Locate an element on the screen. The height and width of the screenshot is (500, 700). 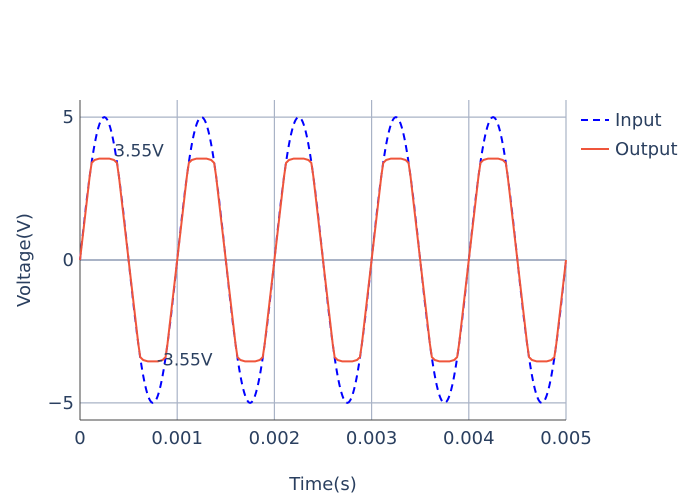
legend: Input Output is located at coordinates (629, 135).